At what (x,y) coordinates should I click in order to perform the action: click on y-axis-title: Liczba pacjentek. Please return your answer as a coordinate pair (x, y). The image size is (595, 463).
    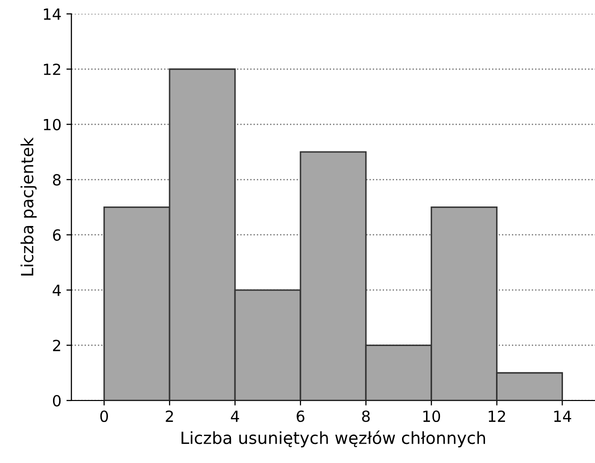
    Looking at the image, I should click on (28, 206).